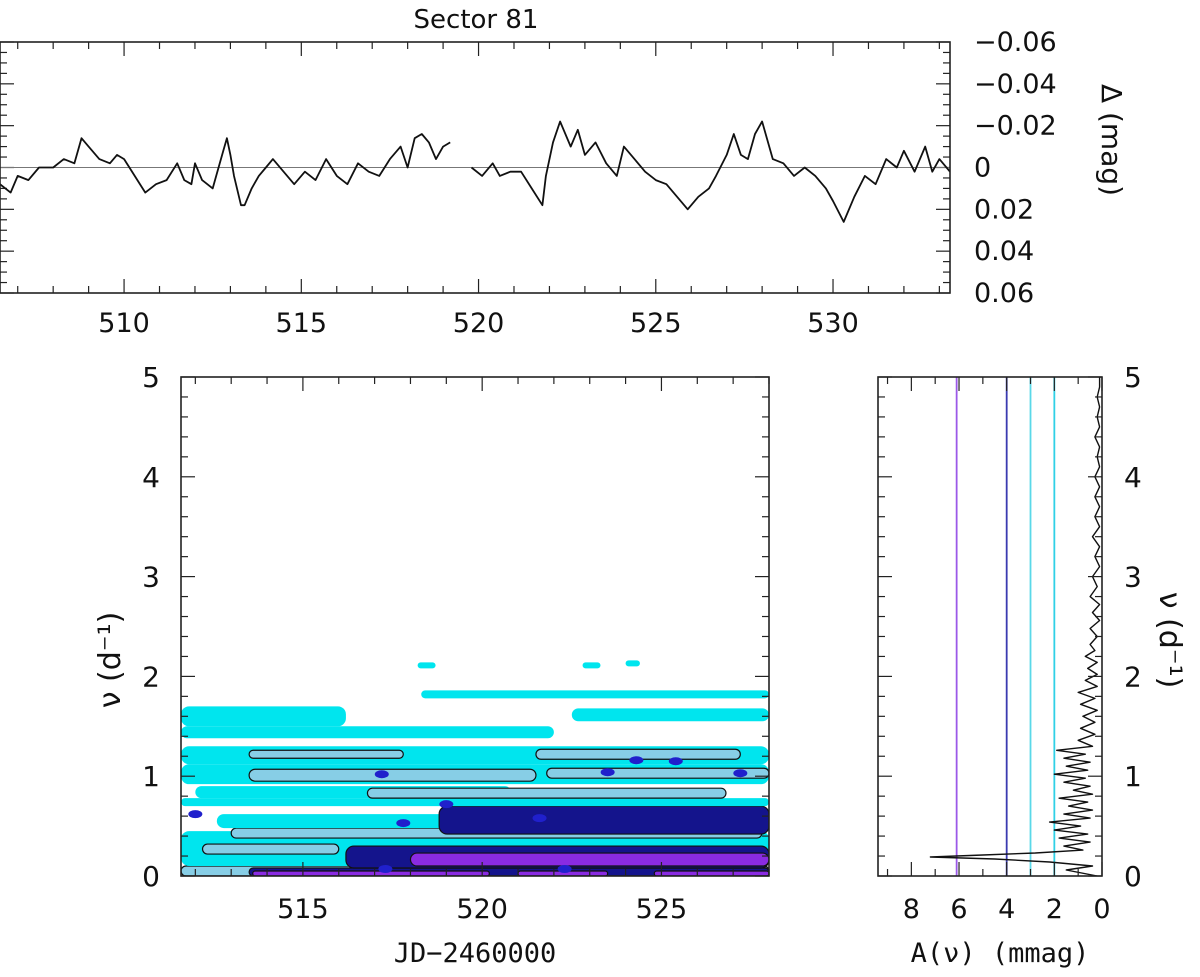 The height and width of the screenshot is (977, 1200). I want to click on spectrum-y-tick-label: 5, so click(1133, 377).